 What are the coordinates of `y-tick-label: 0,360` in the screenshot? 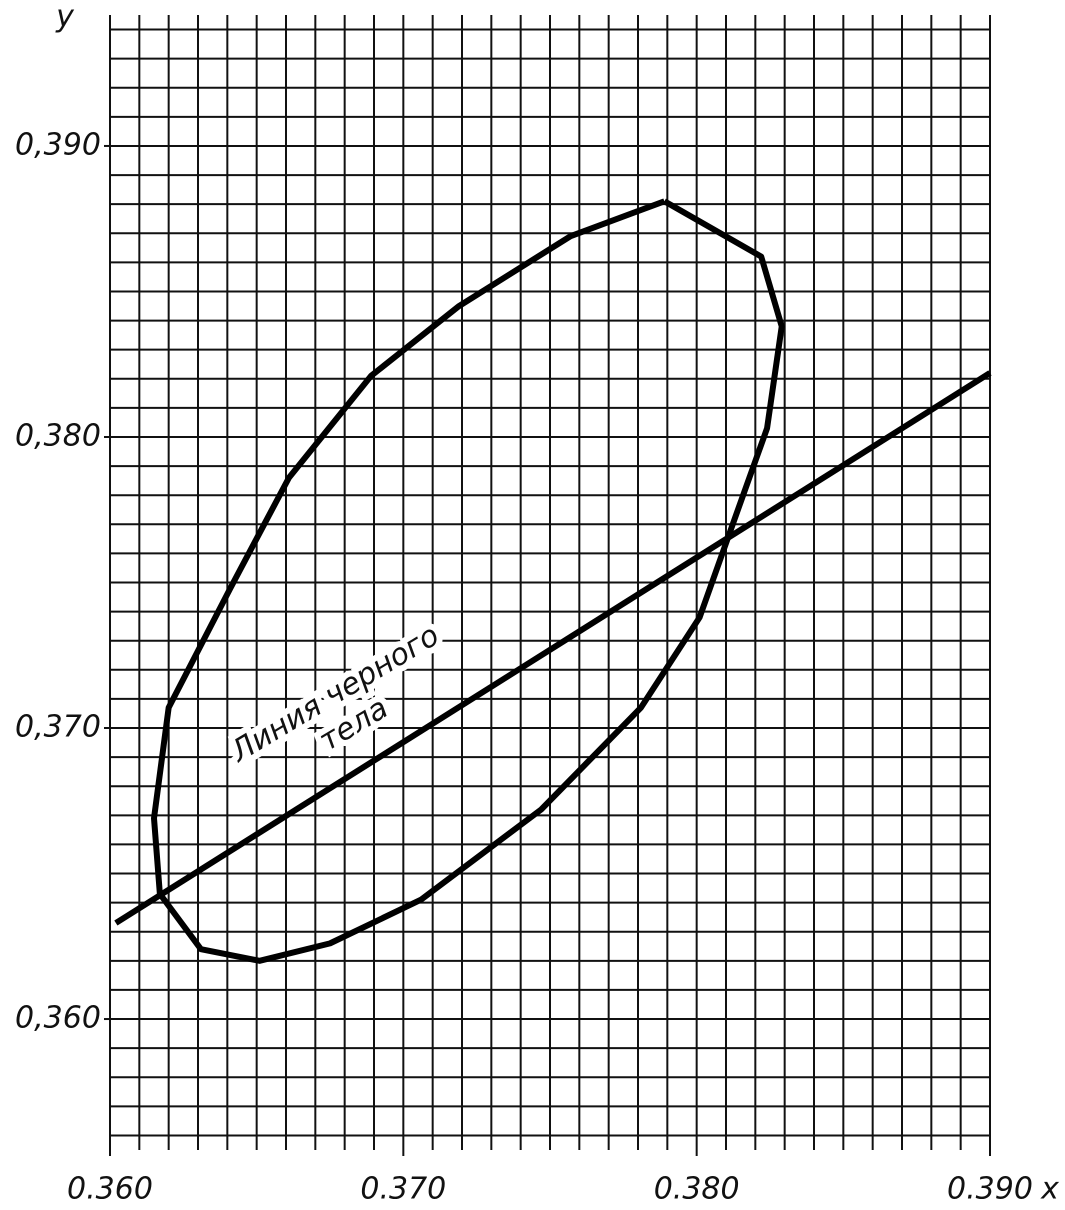 It's located at (58, 1018).